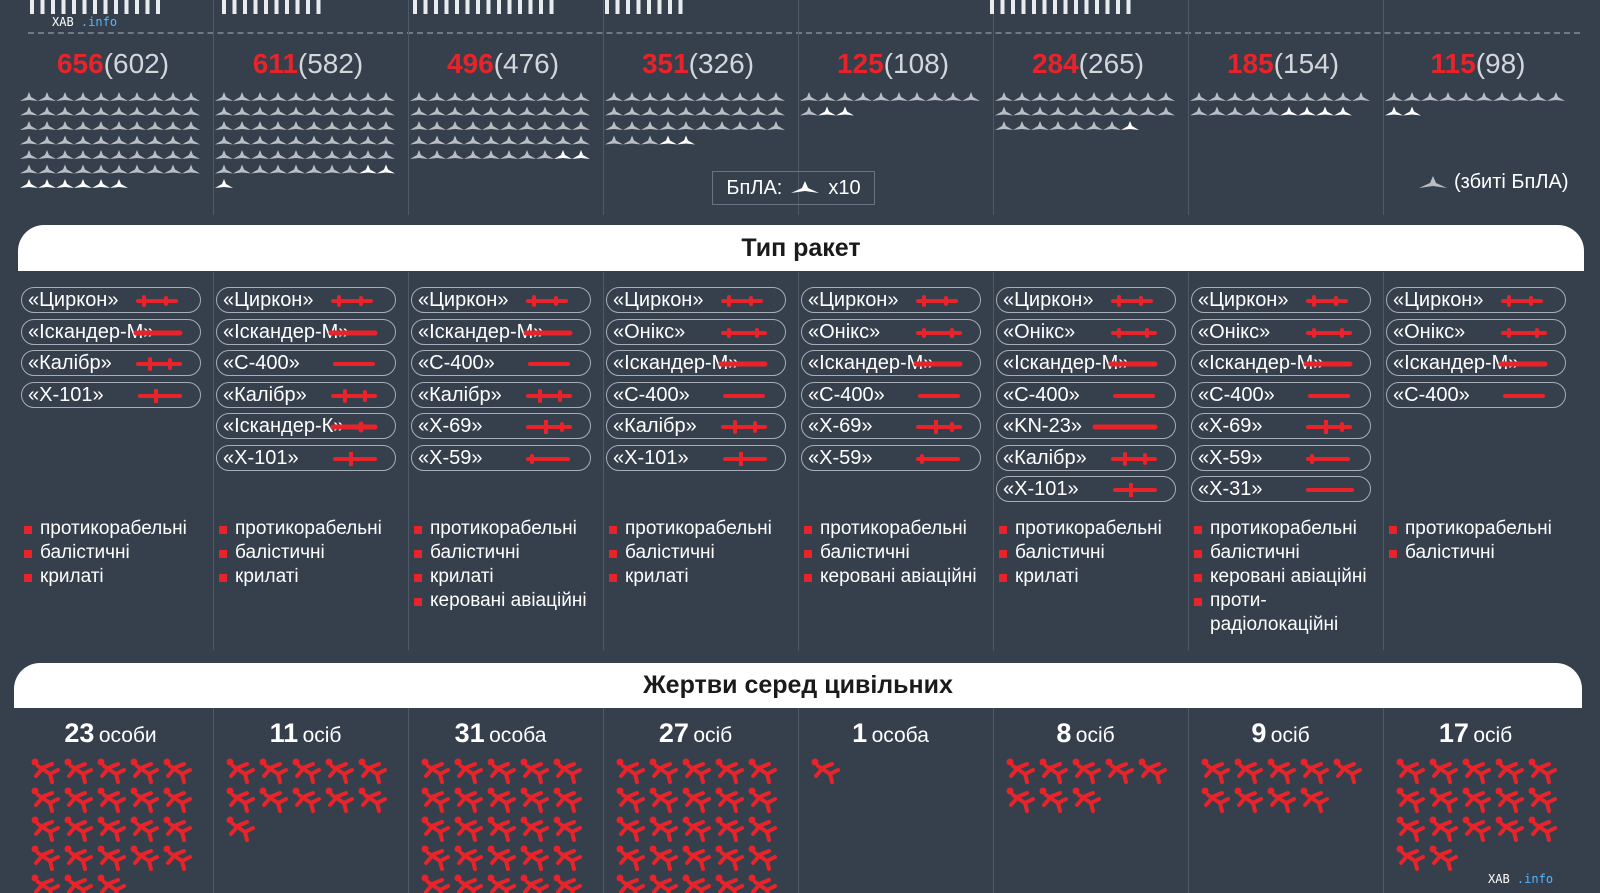 This screenshot has height=893, width=1600. What do you see at coordinates (1041, 394) in the screenshot?
I see `missile-label: «С-400»` at bounding box center [1041, 394].